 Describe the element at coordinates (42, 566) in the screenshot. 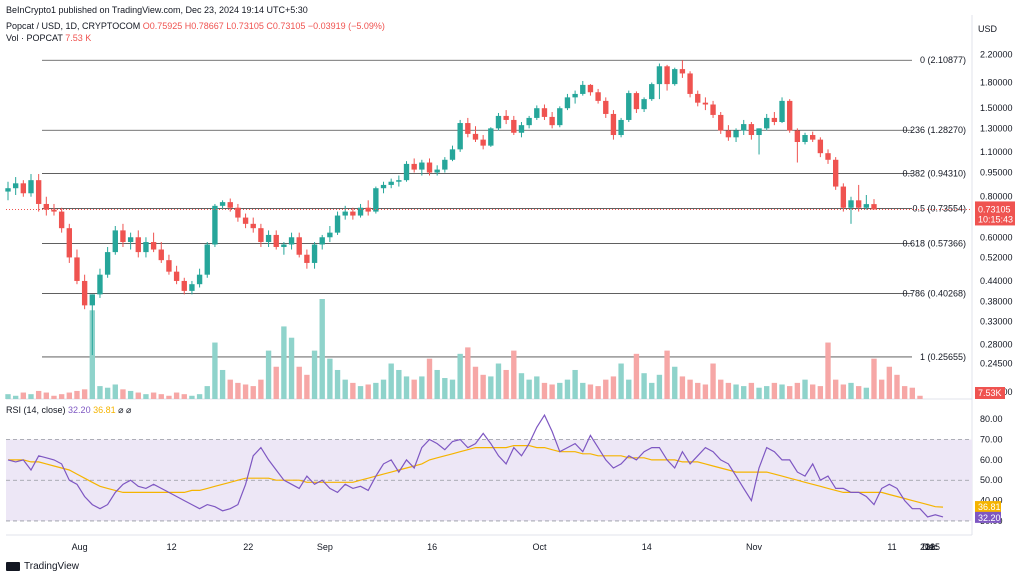

I see `tradingview-logo: TradingView` at that location.